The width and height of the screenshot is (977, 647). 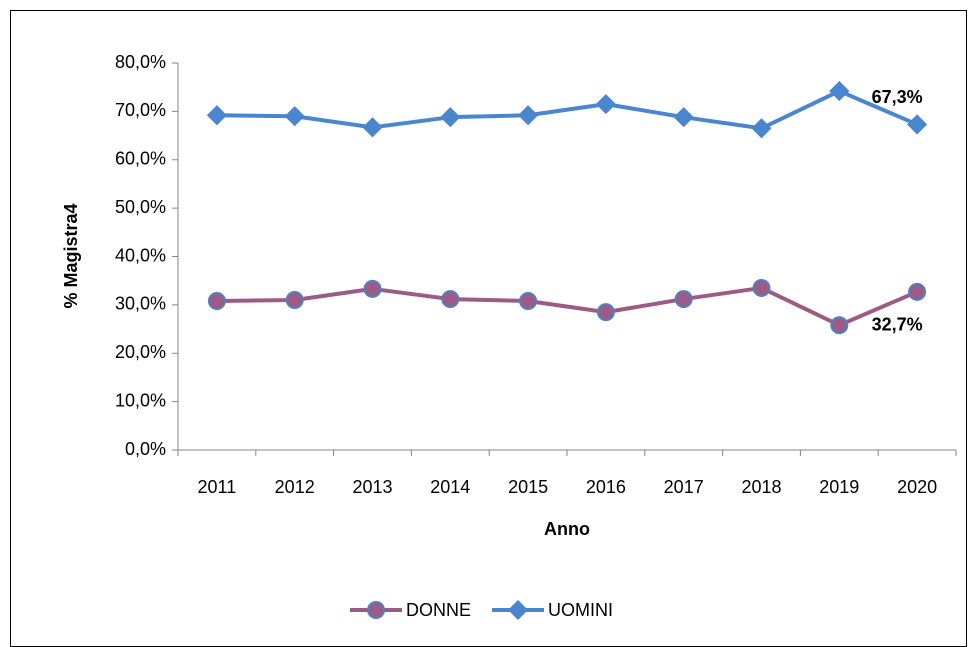 What do you see at coordinates (140, 255) in the screenshot?
I see `y-tick-label: 40,0%` at bounding box center [140, 255].